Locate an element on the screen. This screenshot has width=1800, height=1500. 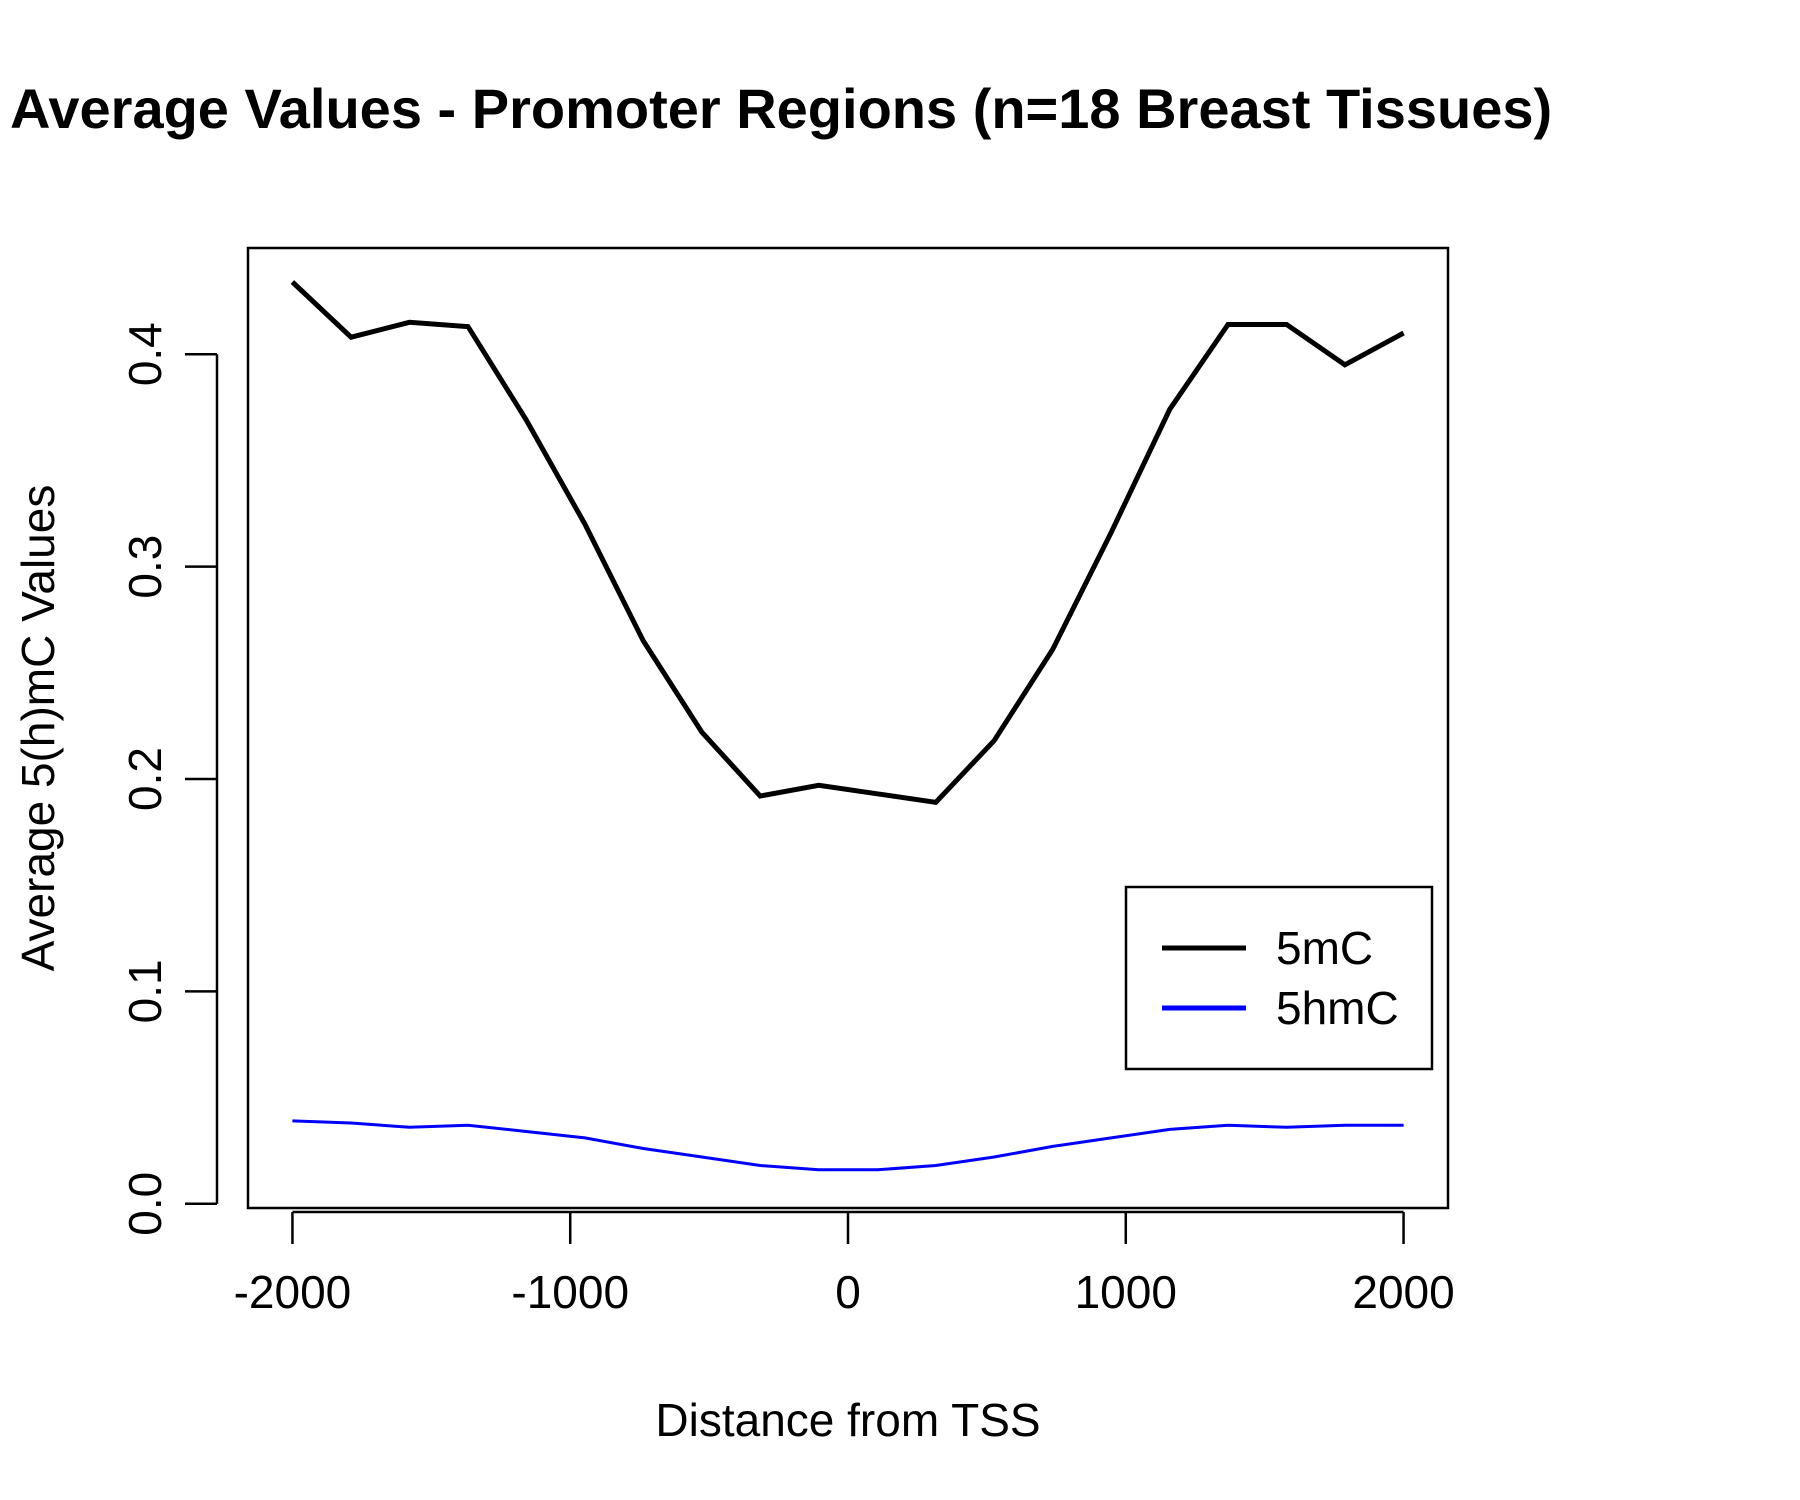
legend-label-5hmc: 5hmC is located at coordinates (1337, 1008).